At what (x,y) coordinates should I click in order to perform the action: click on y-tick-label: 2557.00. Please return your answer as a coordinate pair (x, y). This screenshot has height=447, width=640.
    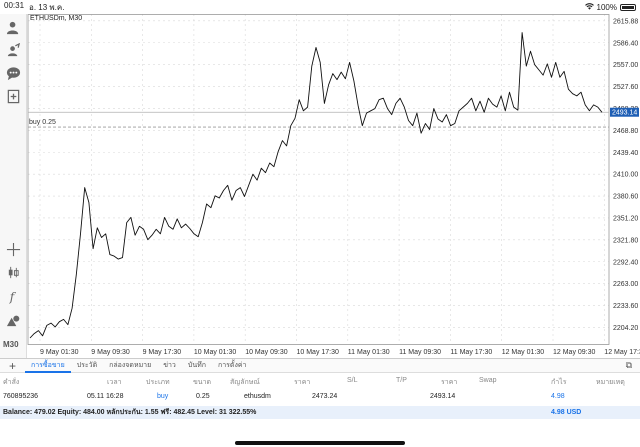
    Looking at the image, I should click on (625, 65).